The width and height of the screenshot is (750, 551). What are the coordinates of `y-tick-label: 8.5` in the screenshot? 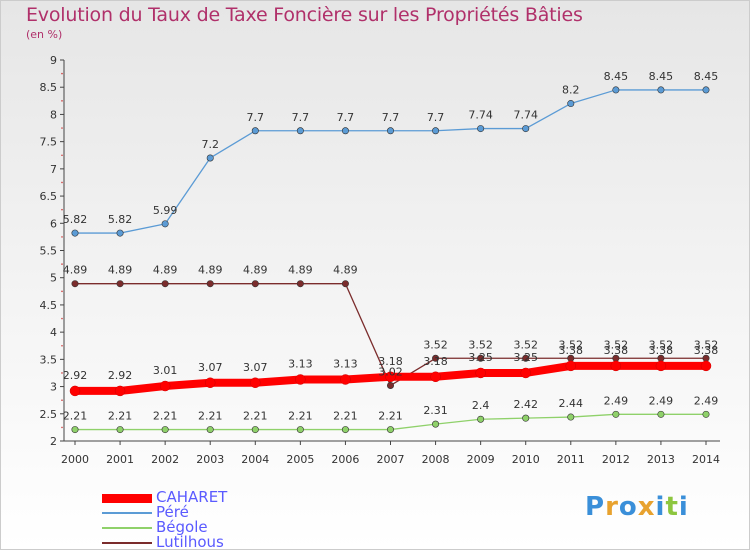 It's located at (49, 87).